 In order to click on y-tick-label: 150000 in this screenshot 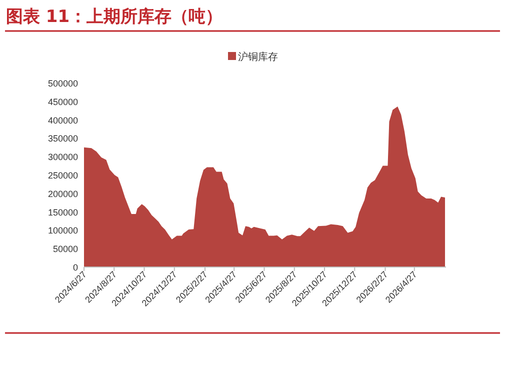, I will do `click(63, 212)`.